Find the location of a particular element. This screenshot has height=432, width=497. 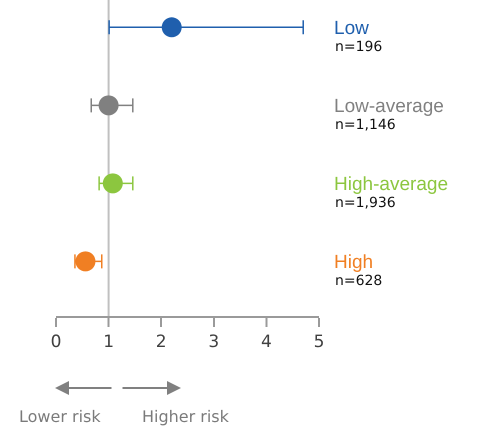

text: n=1,146 is located at coordinates (365, 125).